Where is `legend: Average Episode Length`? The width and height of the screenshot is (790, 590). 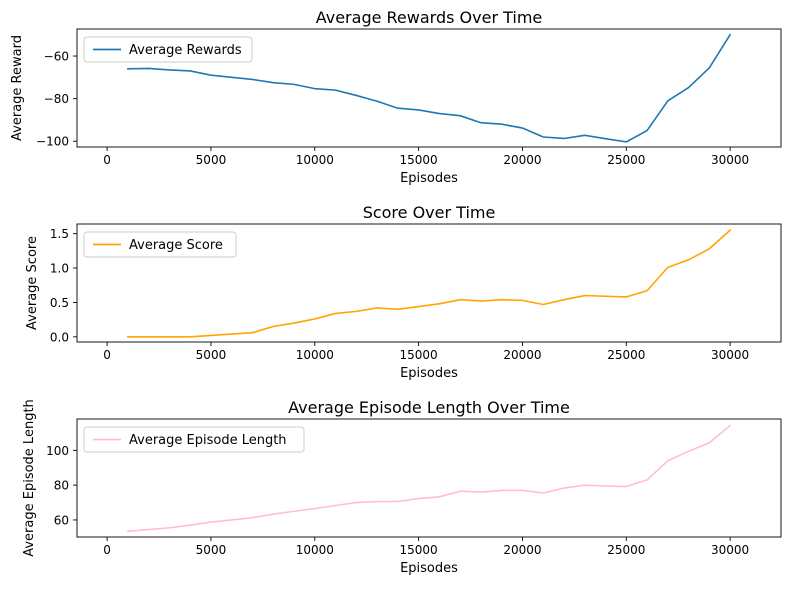
legend: Average Episode Length is located at coordinates (194, 439).